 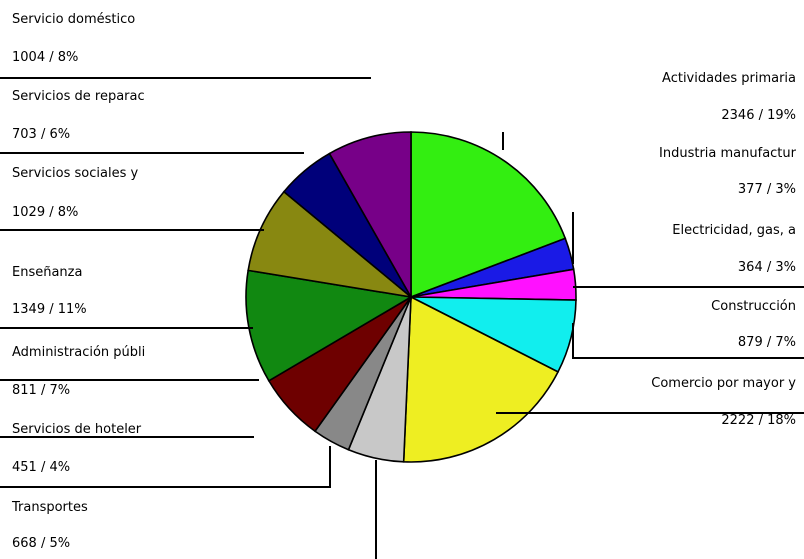 I want to click on slice-value-label-11: 1029 / 8%, so click(x=45, y=212).